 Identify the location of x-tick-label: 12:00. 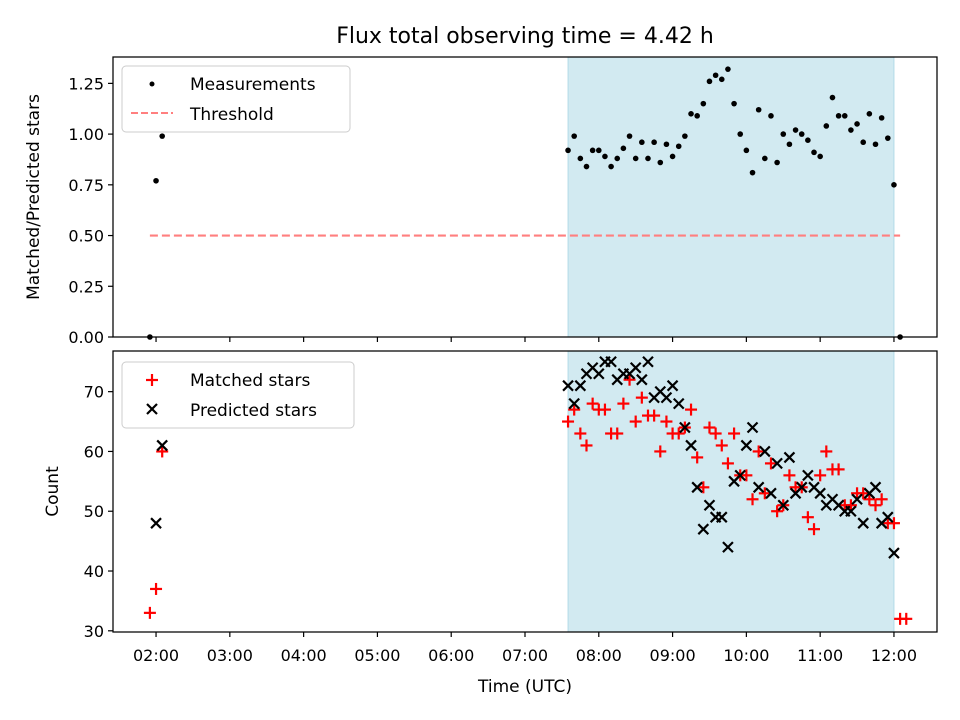
(894, 655).